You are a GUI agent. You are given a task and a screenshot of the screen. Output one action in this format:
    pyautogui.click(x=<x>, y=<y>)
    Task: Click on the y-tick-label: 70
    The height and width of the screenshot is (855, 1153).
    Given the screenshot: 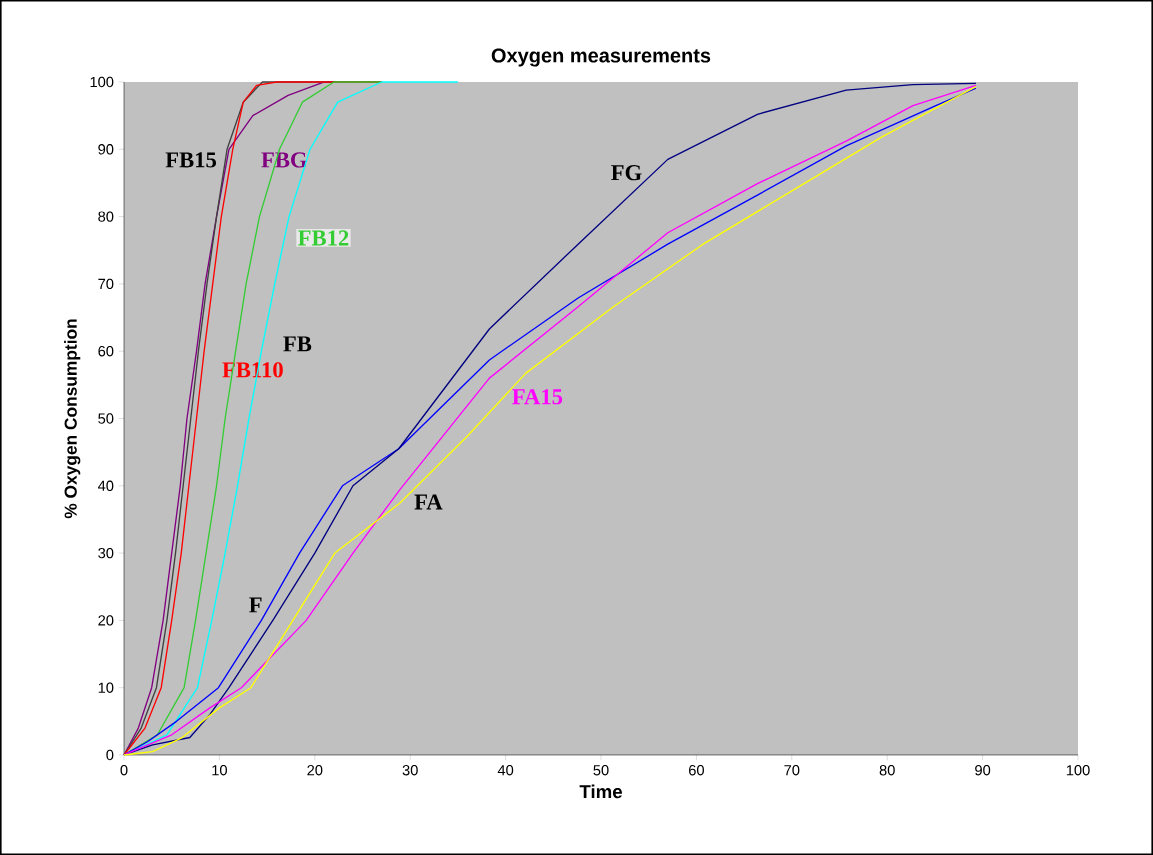 What is the action you would take?
    pyautogui.click(x=106, y=284)
    